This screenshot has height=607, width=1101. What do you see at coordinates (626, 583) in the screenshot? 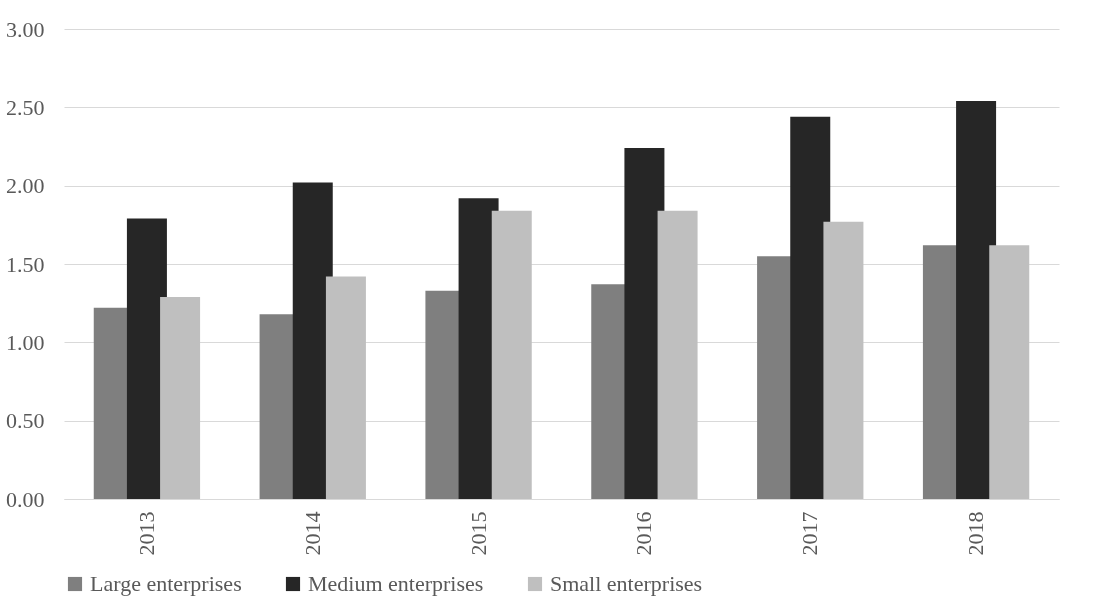
I see `legend-label: Small enterprises` at bounding box center [626, 583].